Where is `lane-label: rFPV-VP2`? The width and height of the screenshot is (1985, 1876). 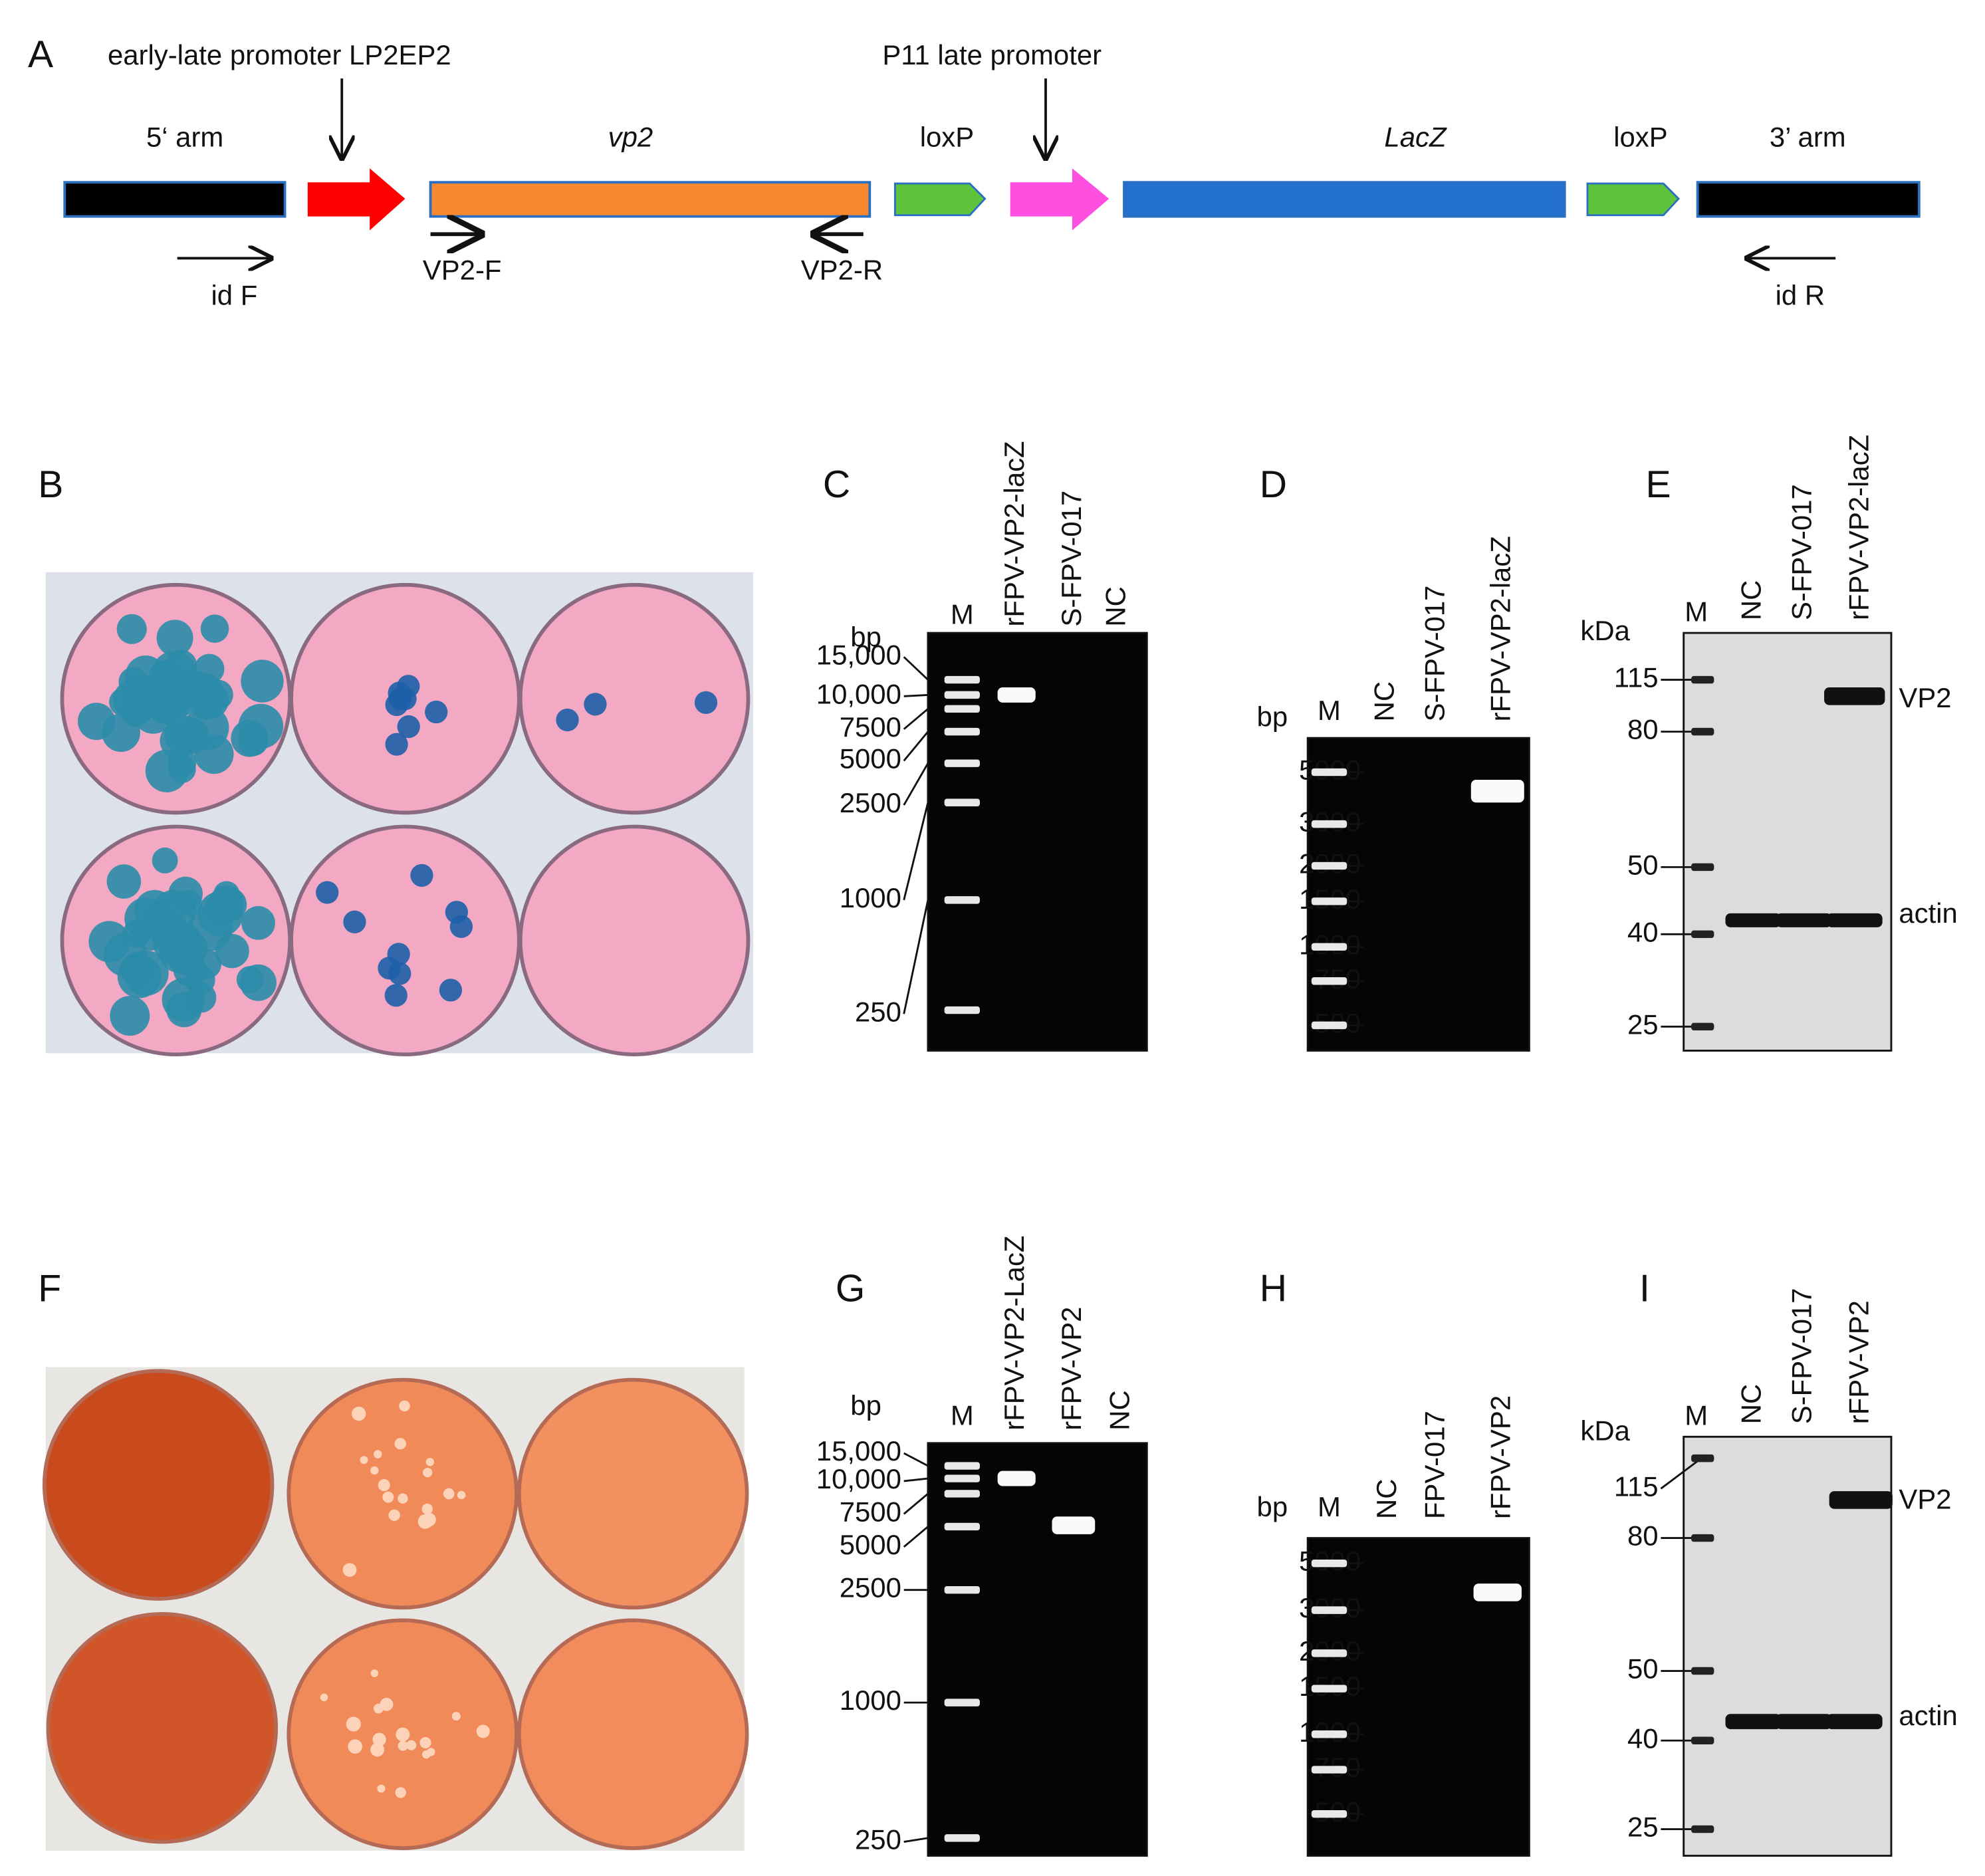 lane-label: rFPV-VP2 is located at coordinates (1071, 1369).